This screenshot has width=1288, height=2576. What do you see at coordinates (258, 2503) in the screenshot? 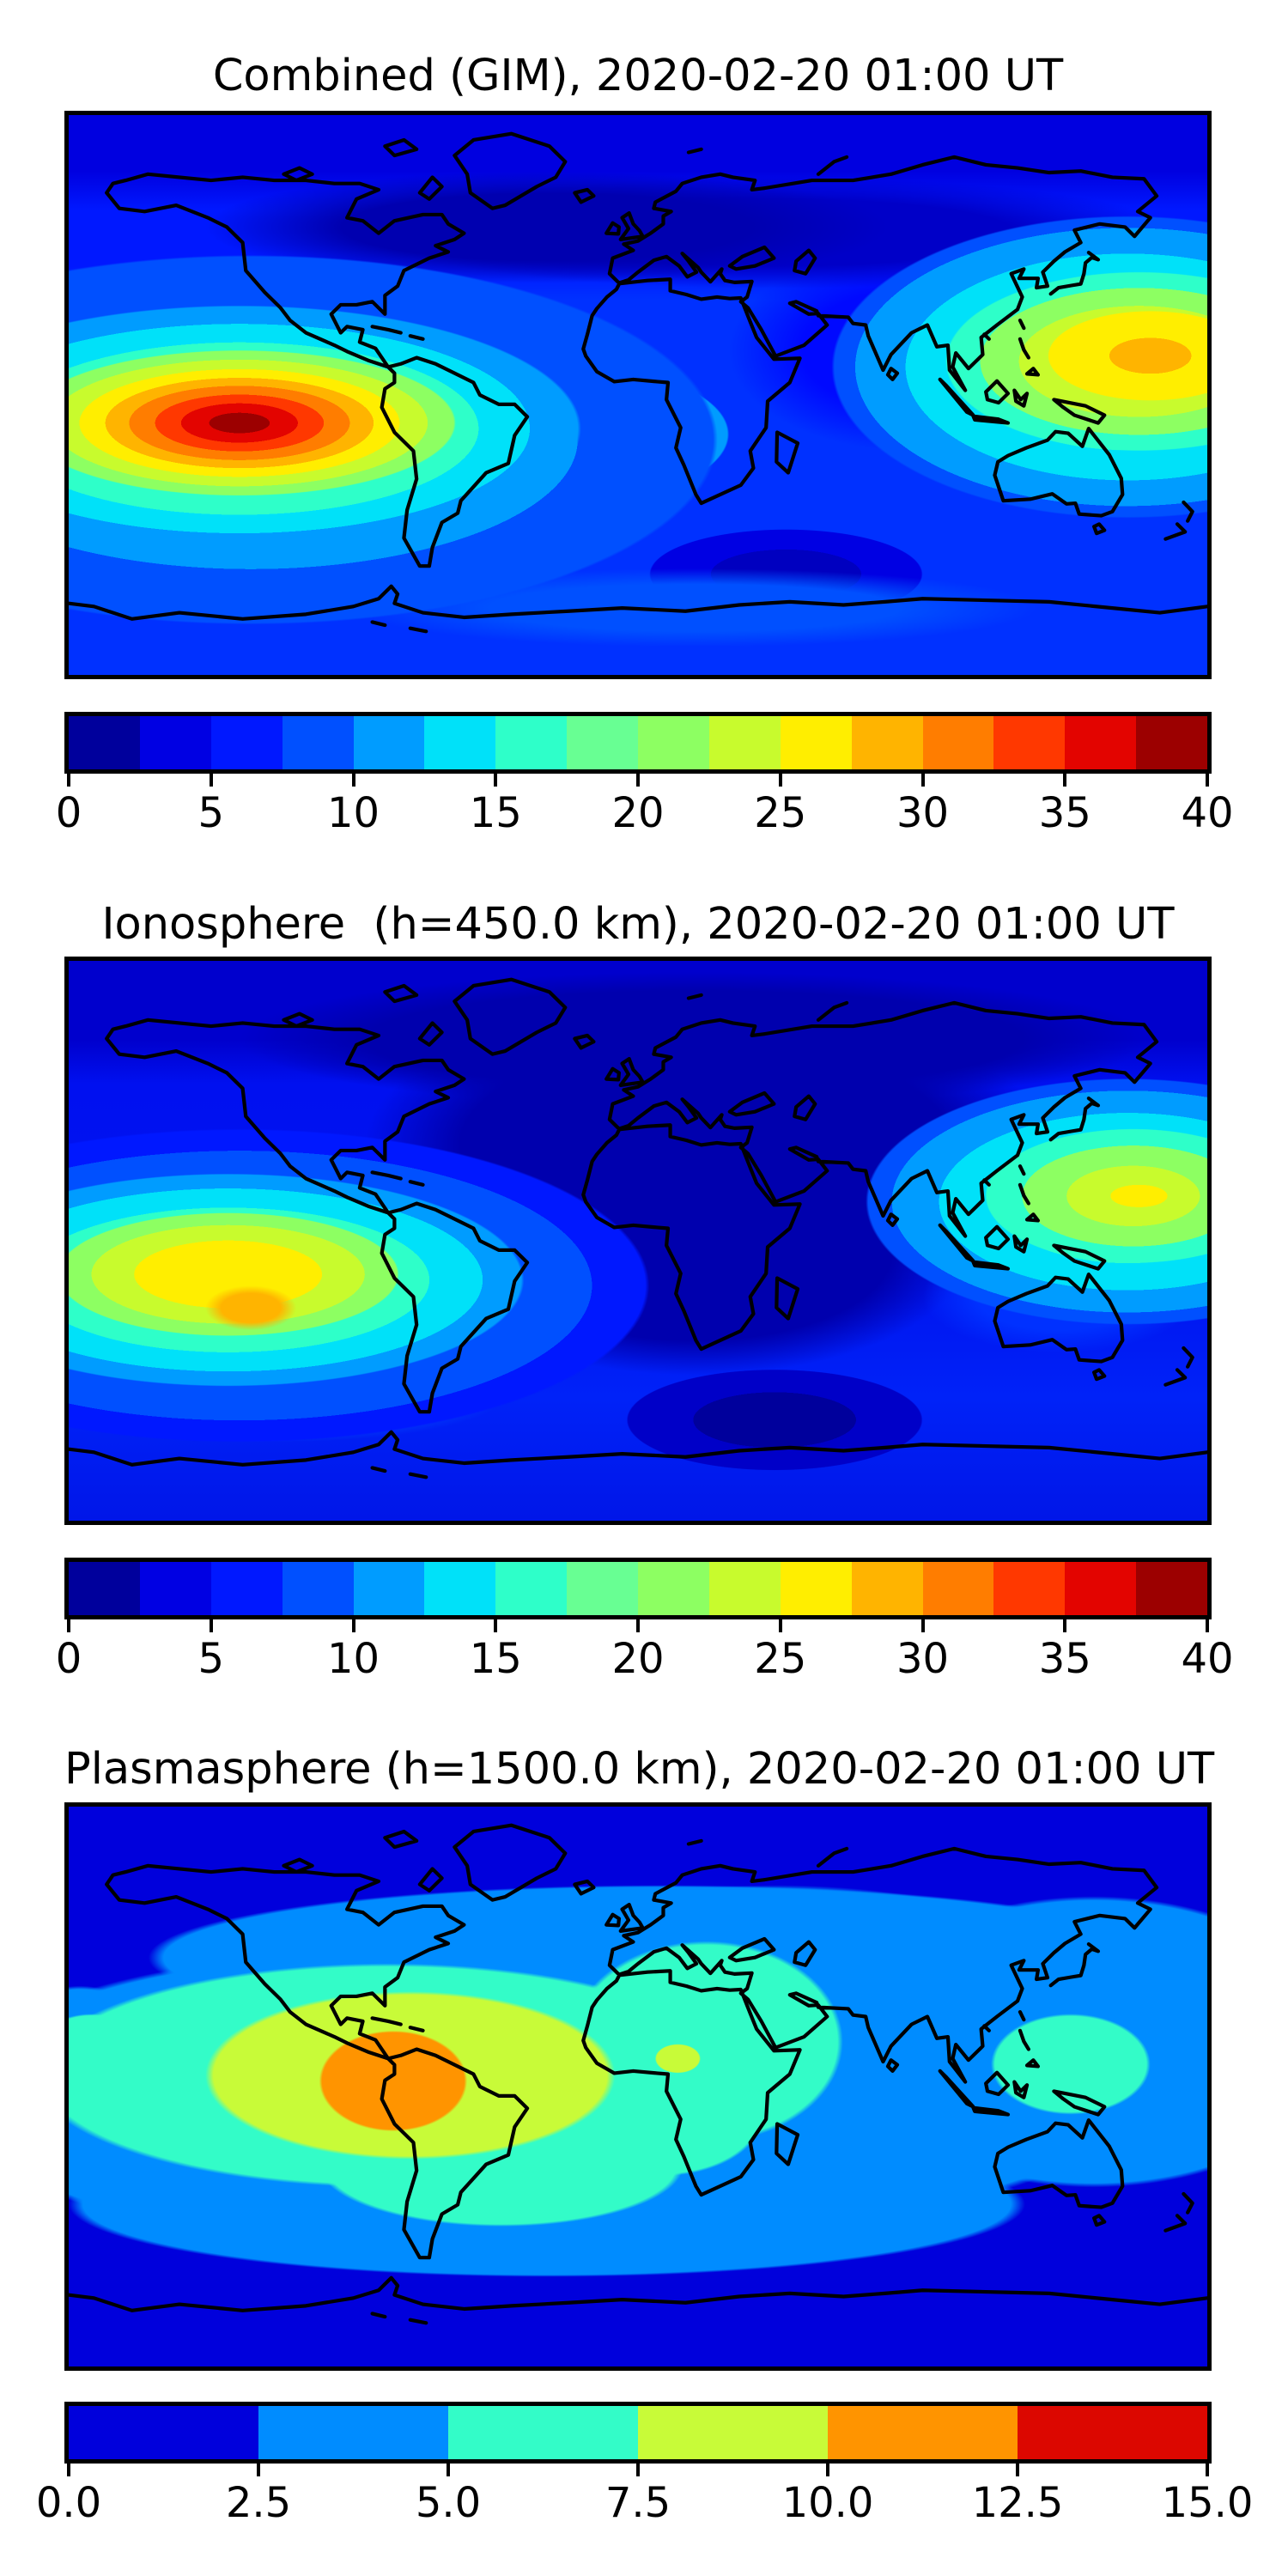
I see `colorbar-tick-label: 2.5` at bounding box center [258, 2503].